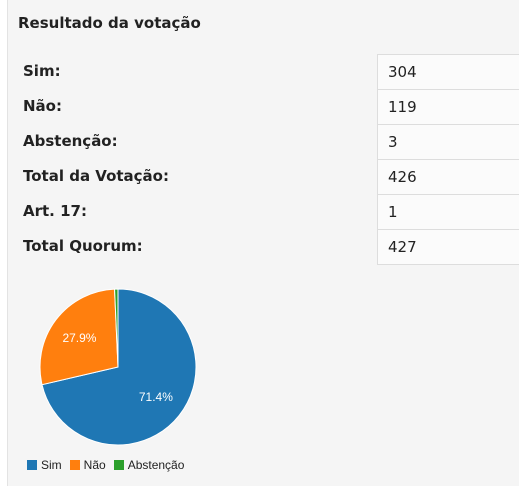 The width and height of the screenshot is (519, 486). I want to click on result-value-cell: 304, so click(448, 71).